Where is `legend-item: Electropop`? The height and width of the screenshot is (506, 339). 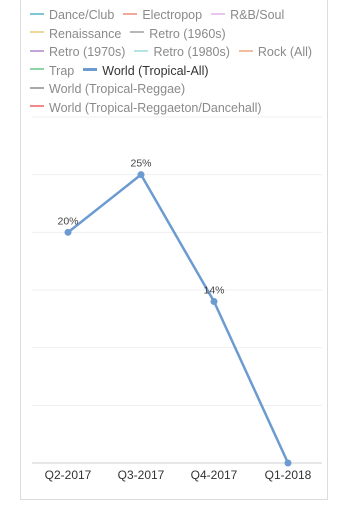 legend-item: Electropop is located at coordinates (162, 15).